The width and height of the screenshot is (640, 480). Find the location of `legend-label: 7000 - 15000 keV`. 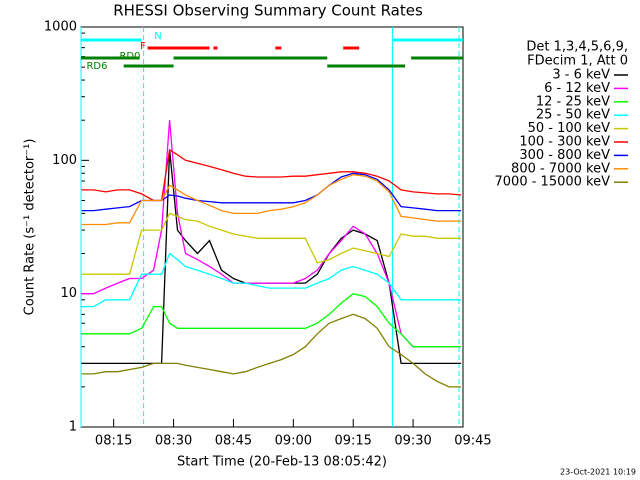

legend-label: 7000 - 15000 keV is located at coordinates (553, 182).